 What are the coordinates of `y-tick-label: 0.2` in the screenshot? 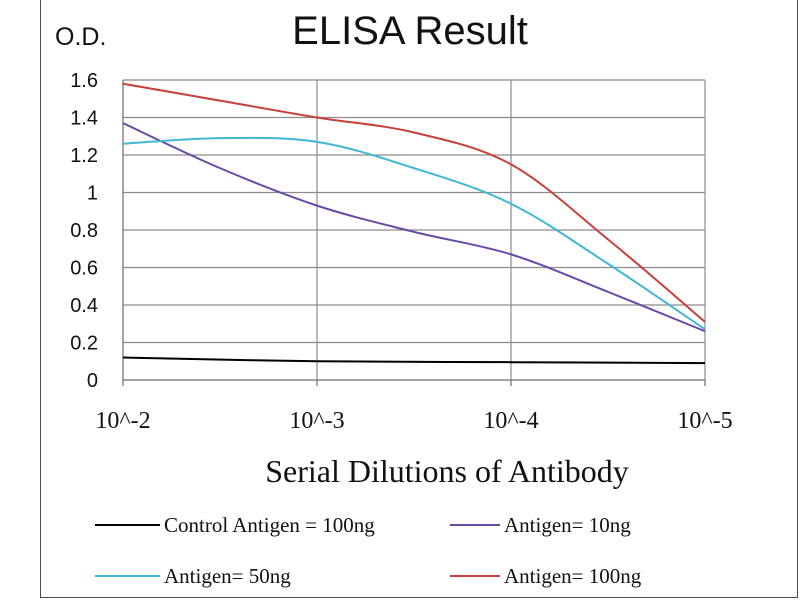 It's located at (84, 344).